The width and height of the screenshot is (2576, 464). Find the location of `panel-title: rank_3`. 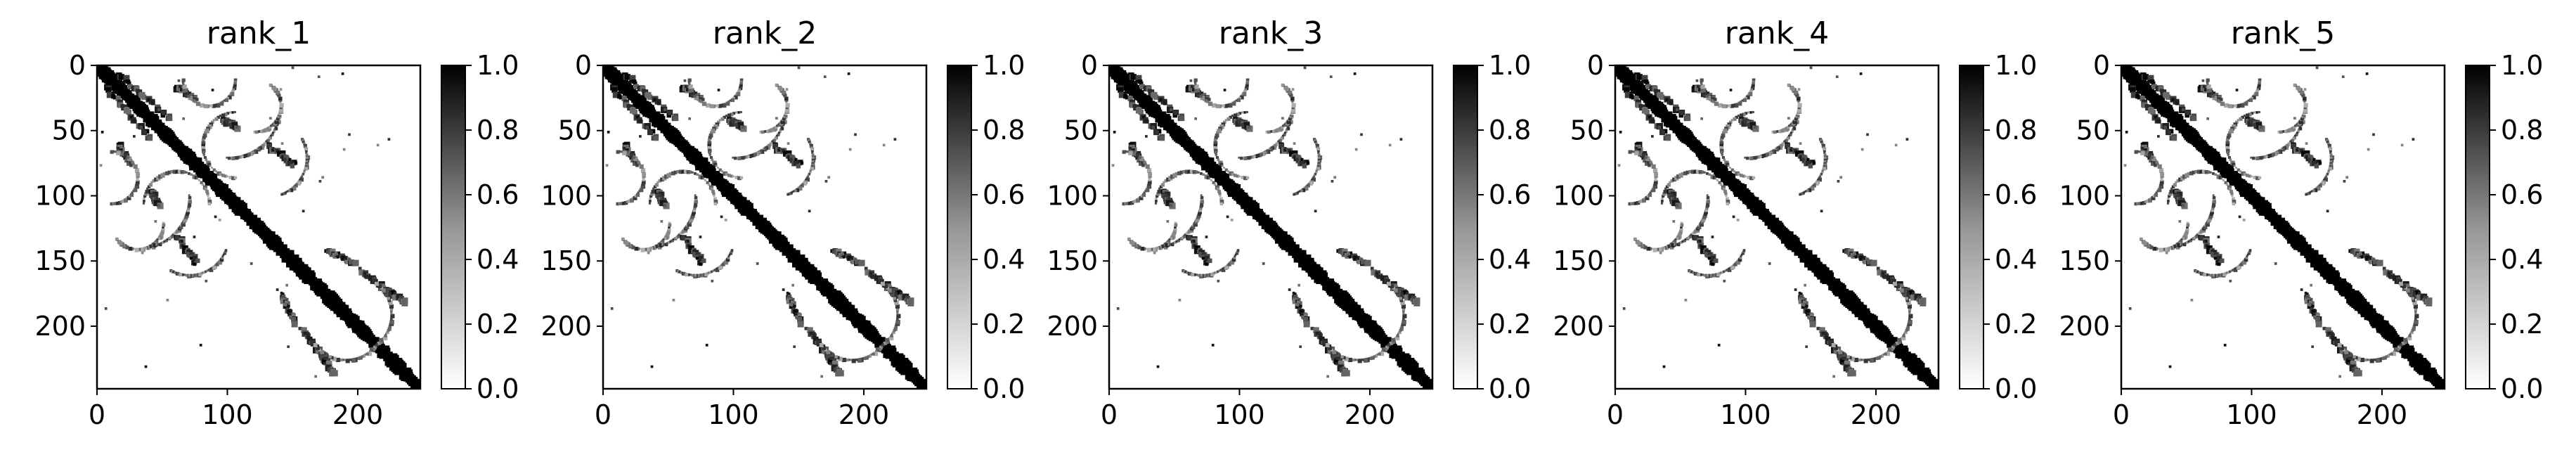

panel-title: rank_3 is located at coordinates (1271, 33).